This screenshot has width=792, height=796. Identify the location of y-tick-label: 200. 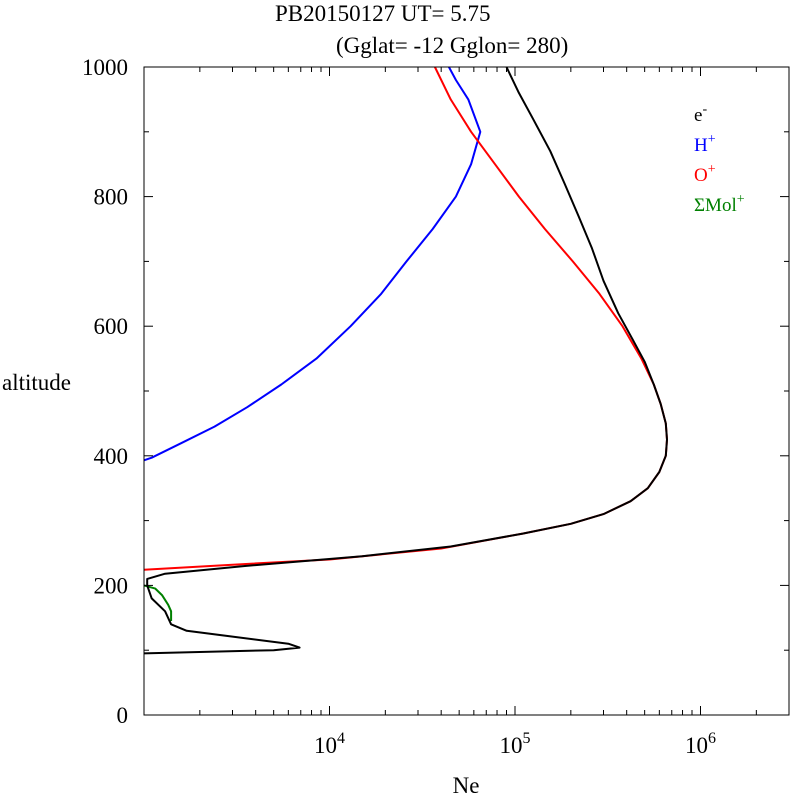
(111, 585).